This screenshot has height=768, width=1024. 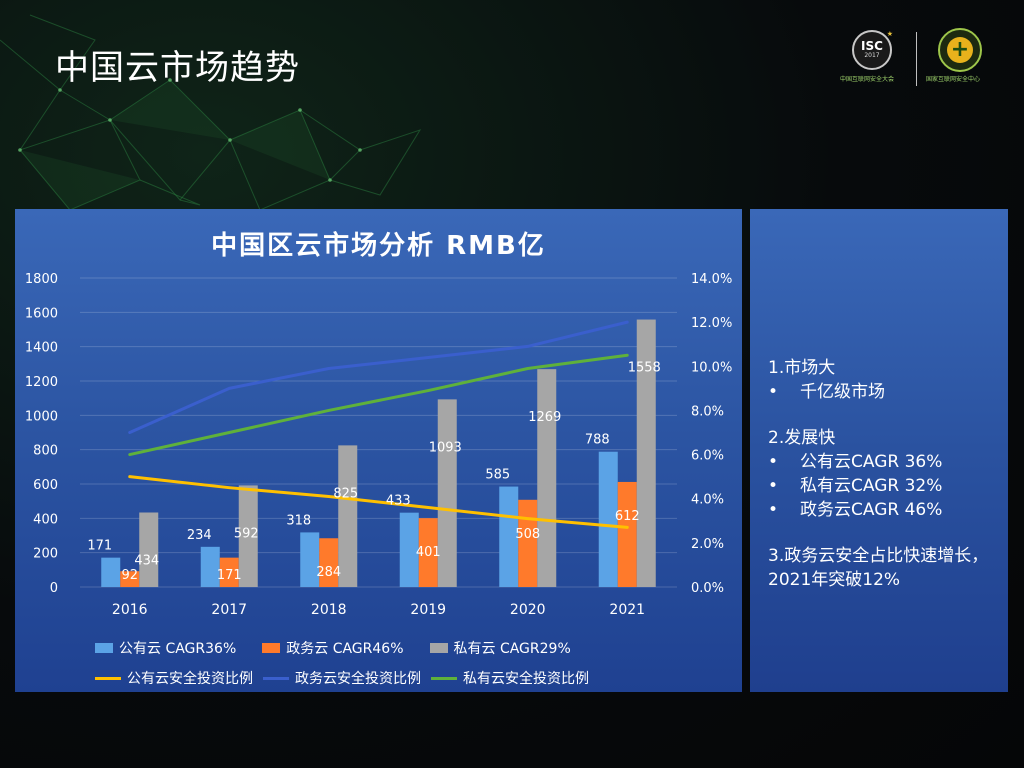 What do you see at coordinates (229, 610) in the screenshot?
I see `x-tick-label: 2017` at bounding box center [229, 610].